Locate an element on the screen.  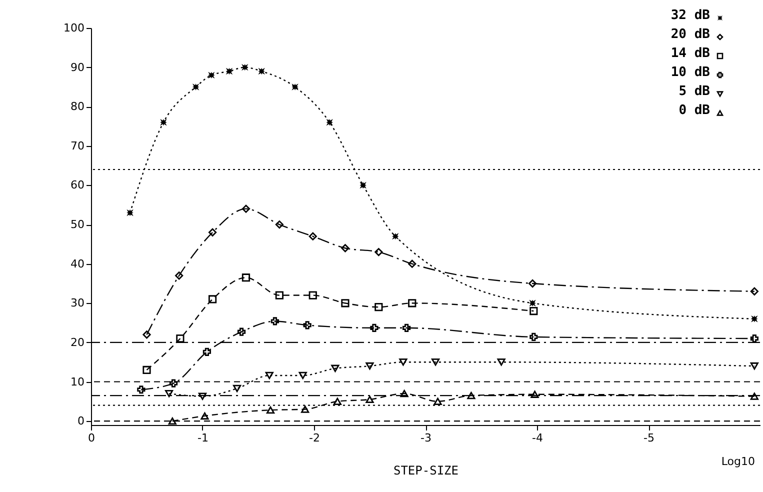
y-tick-label: 10 is located at coordinates (77, 381).